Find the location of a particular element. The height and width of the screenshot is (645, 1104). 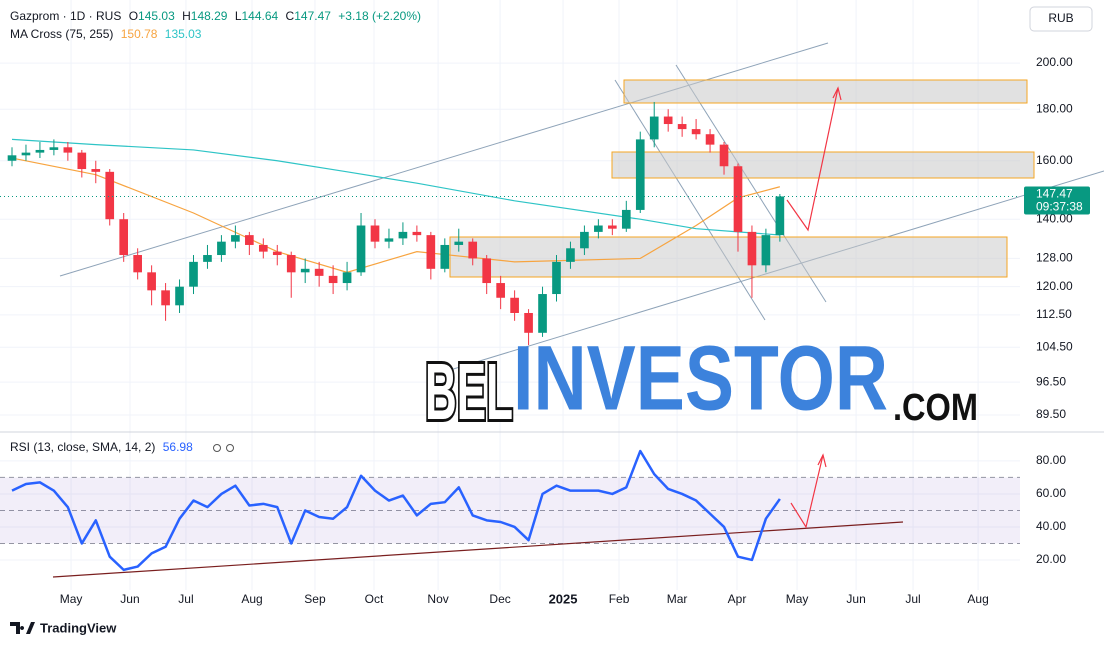

price-label-box is located at coordinates (1057, 200).